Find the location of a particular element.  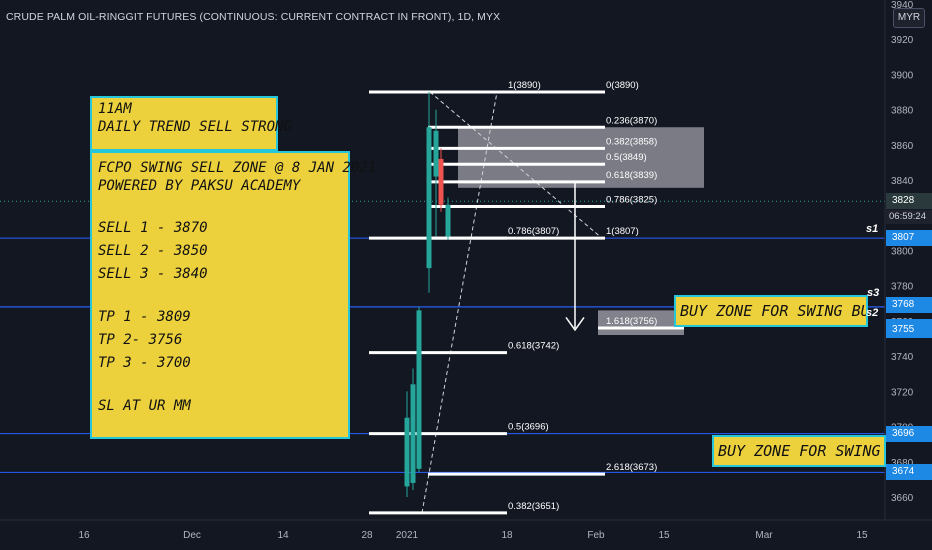

note-time: 11AM is located at coordinates (115, 109).